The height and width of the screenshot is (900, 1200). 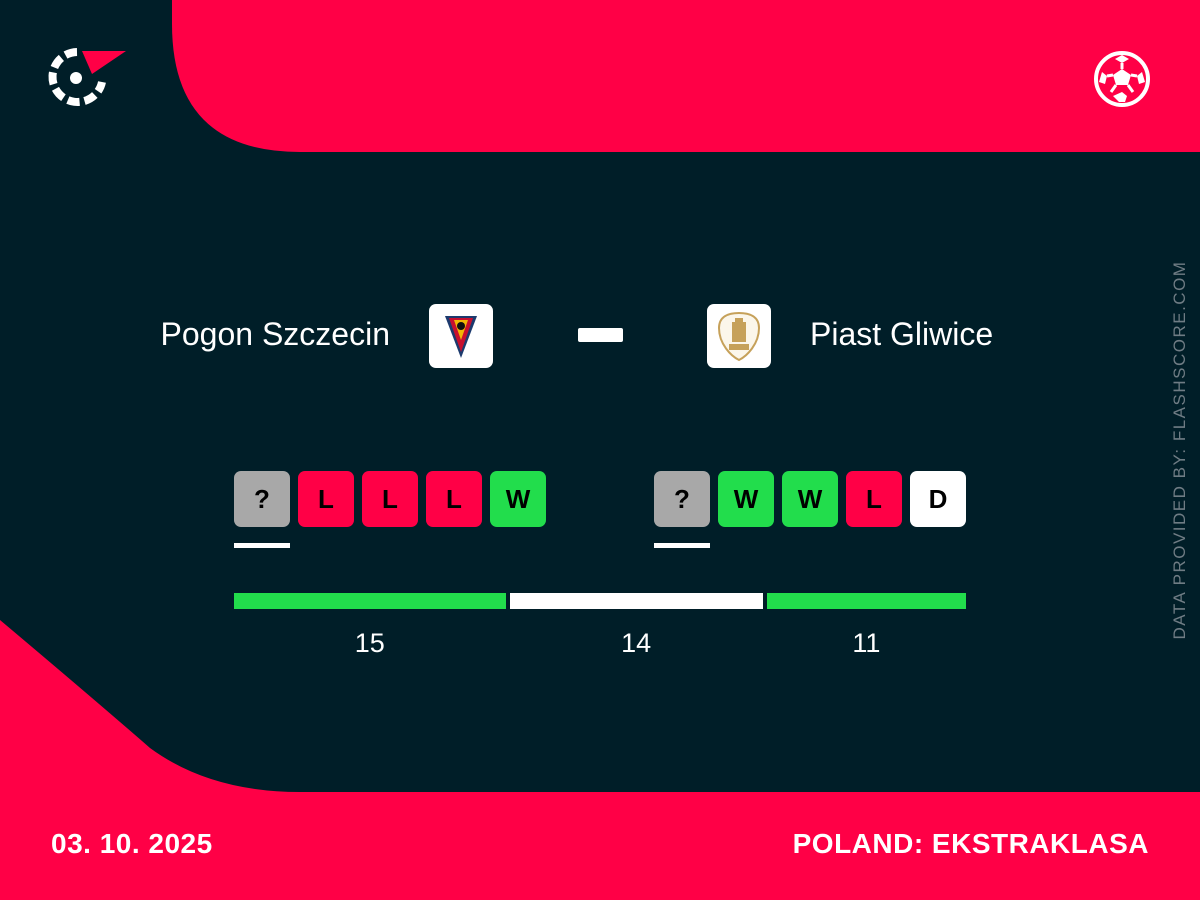 What do you see at coordinates (262, 545) in the screenshot?
I see `home-next-match-underline` at bounding box center [262, 545].